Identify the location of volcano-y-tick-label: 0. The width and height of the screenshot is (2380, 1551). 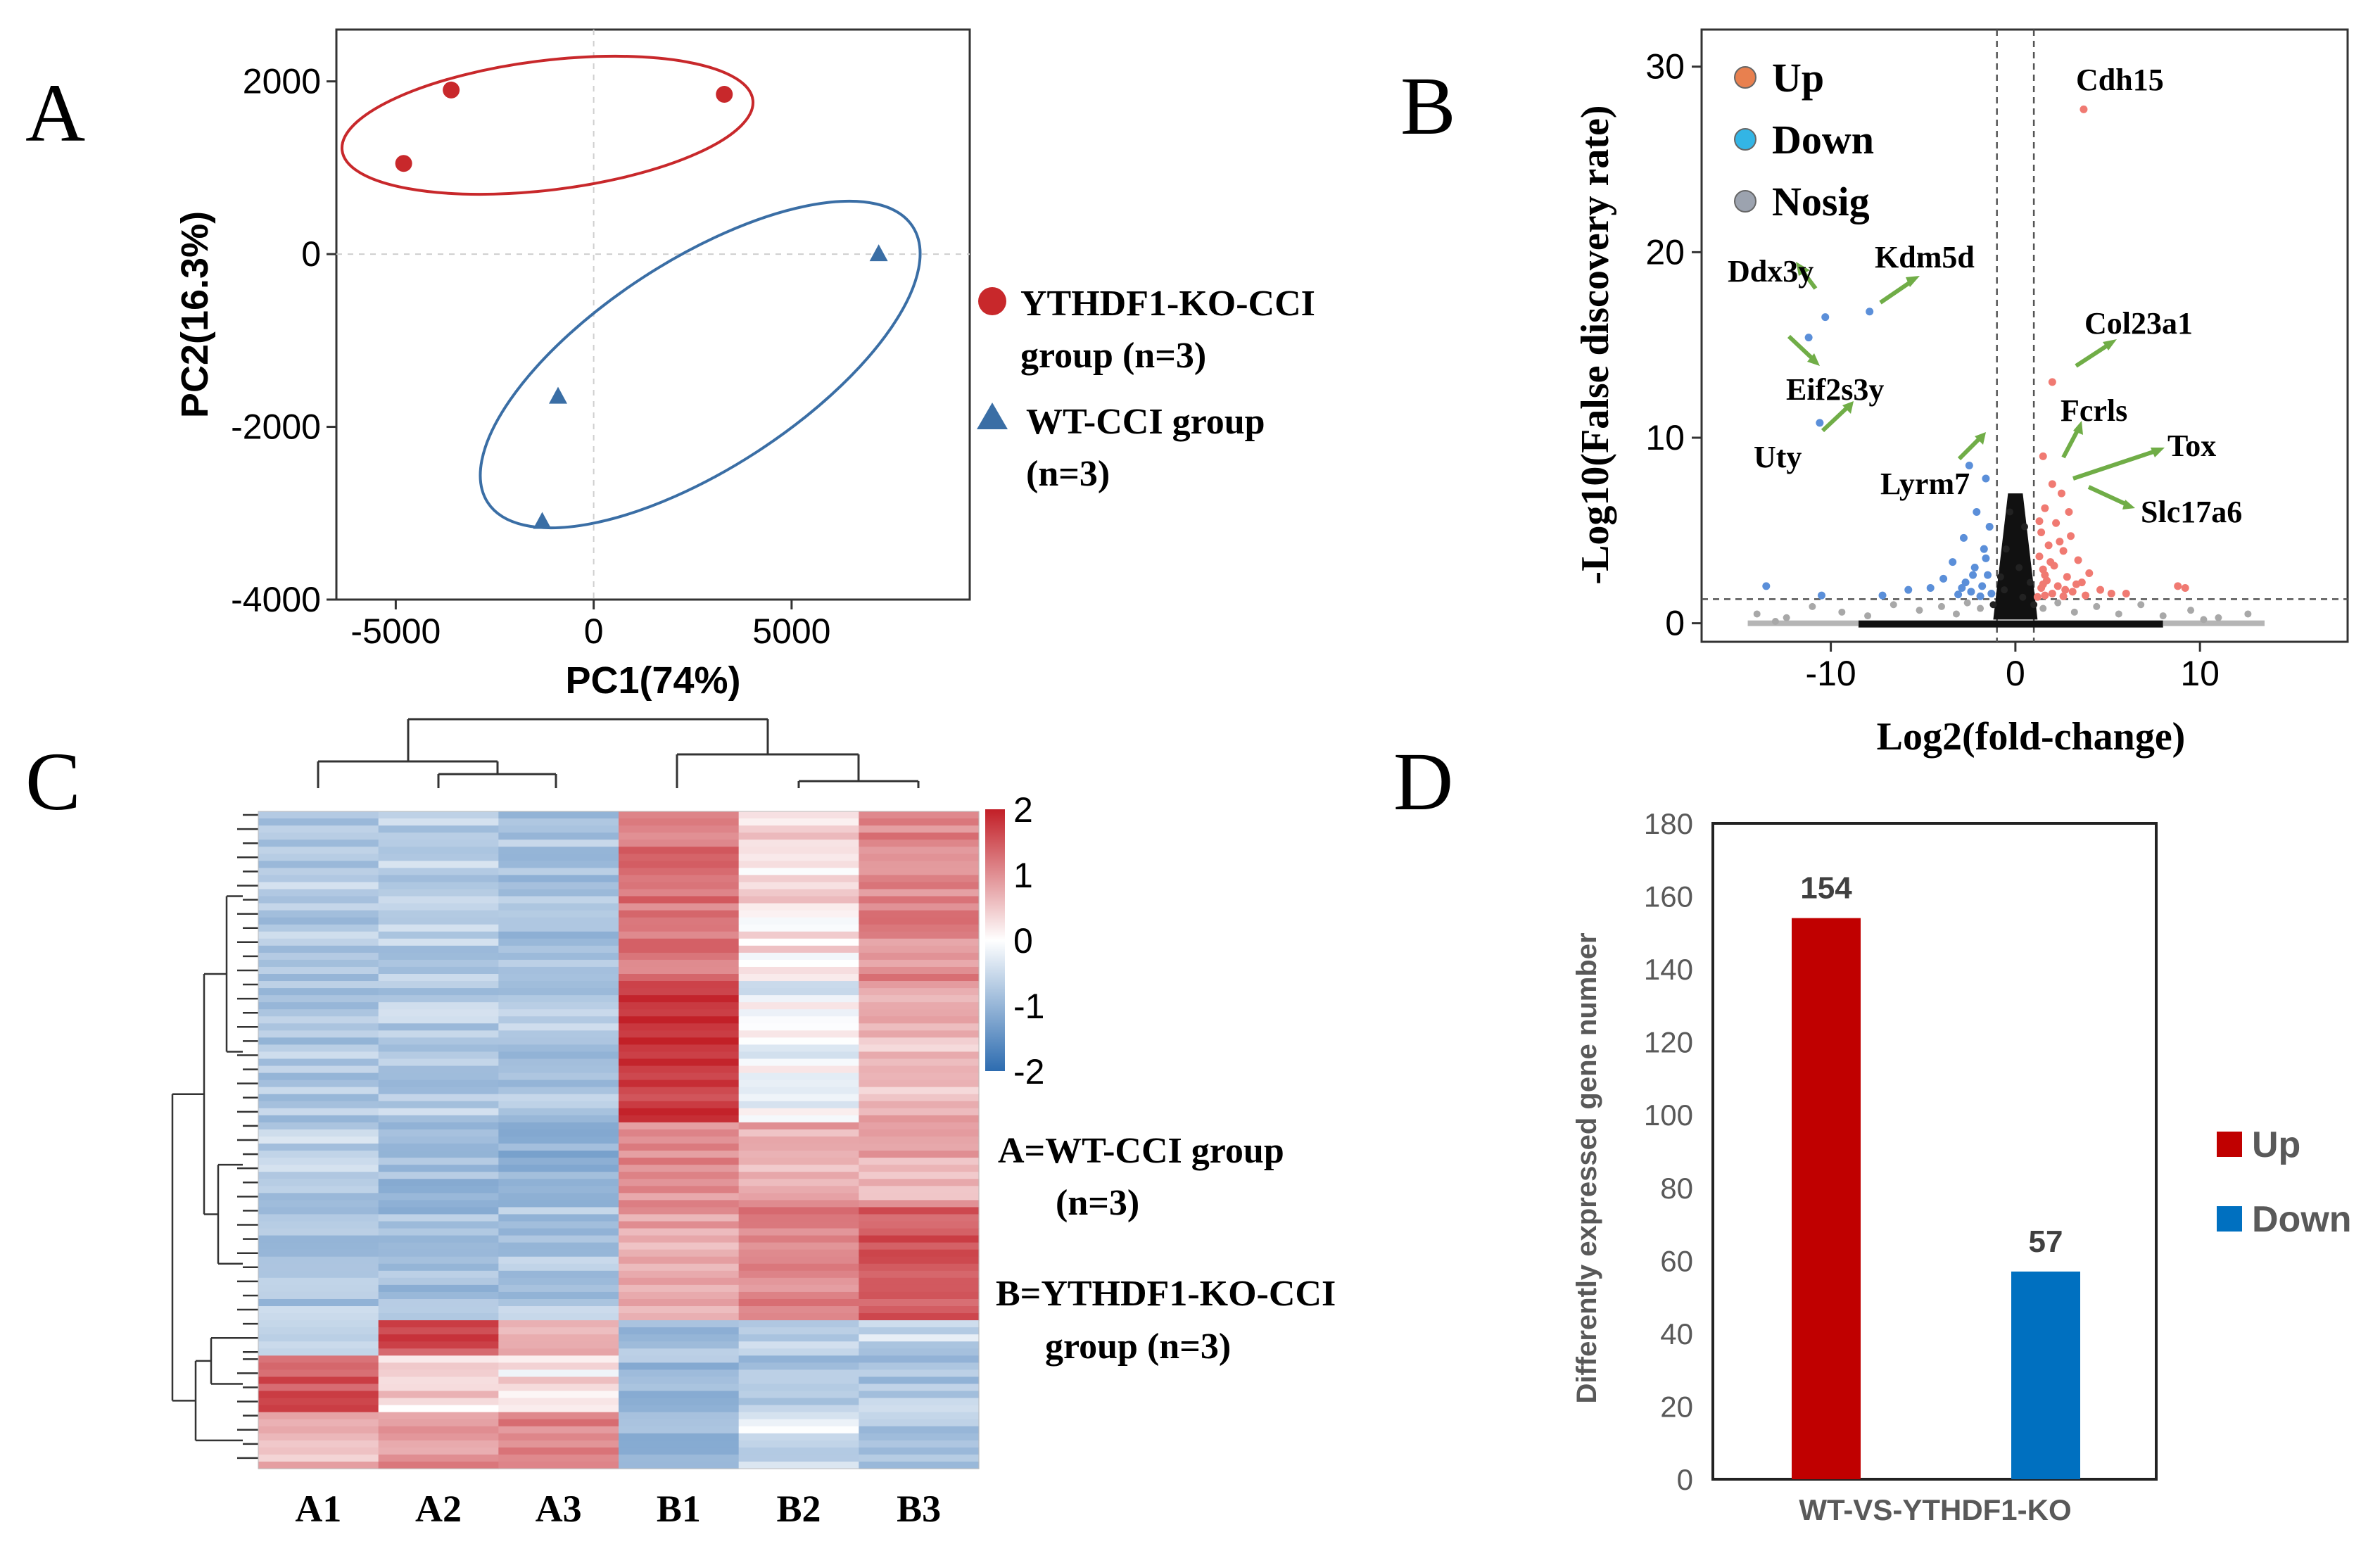
(1675, 624).